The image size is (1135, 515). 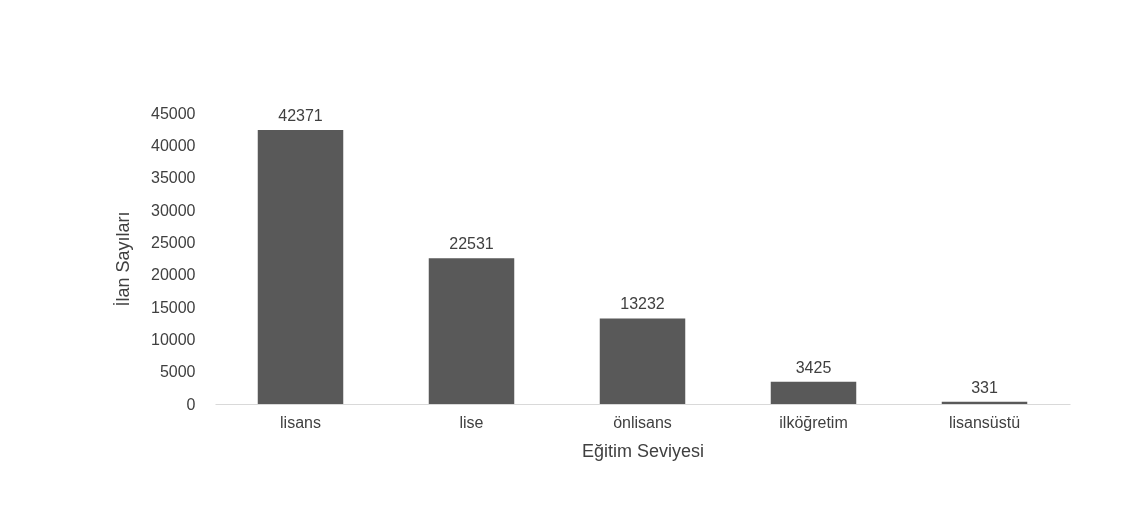 I want to click on x-tick-label: ilköğretim, so click(x=813, y=422).